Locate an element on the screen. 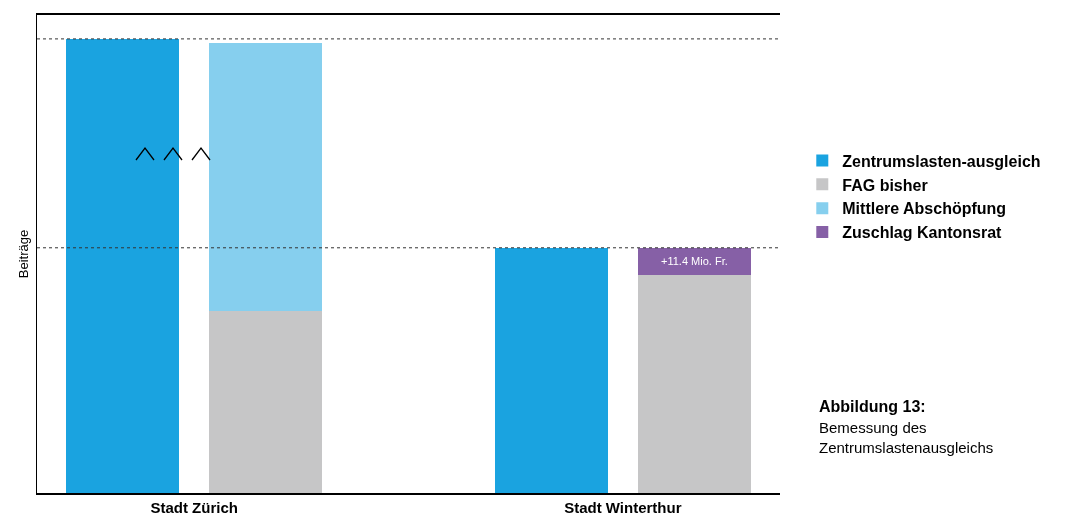  legend-label: Mittlere Abschöpfung is located at coordinates (924, 209).